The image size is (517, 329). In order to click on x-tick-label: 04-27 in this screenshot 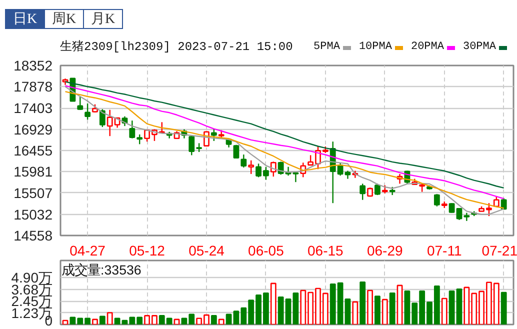, I will do `click(88, 250)`.